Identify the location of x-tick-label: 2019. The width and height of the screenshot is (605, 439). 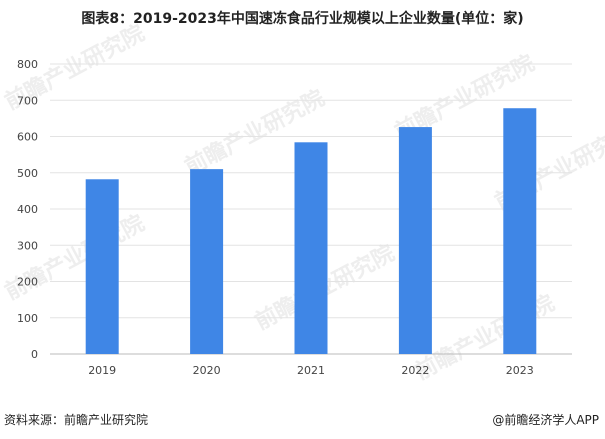
(102, 370).